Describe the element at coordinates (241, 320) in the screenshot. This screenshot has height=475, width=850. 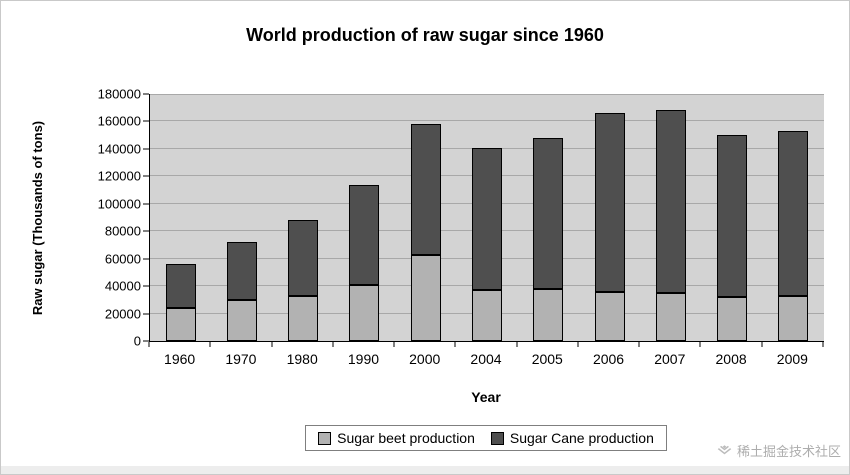
I see `bar-segment-beet-1970` at that location.